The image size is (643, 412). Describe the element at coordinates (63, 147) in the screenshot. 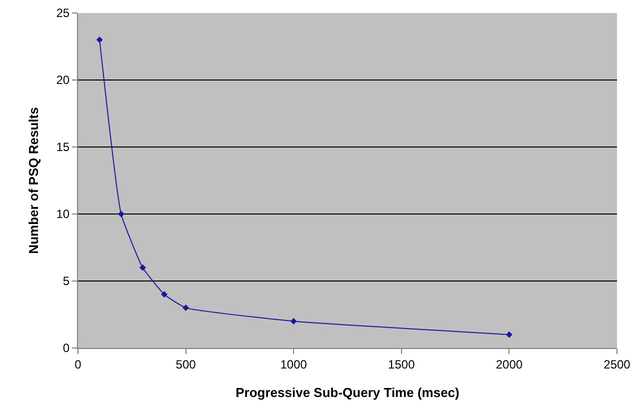

I see `y-tick-label: 15` at that location.